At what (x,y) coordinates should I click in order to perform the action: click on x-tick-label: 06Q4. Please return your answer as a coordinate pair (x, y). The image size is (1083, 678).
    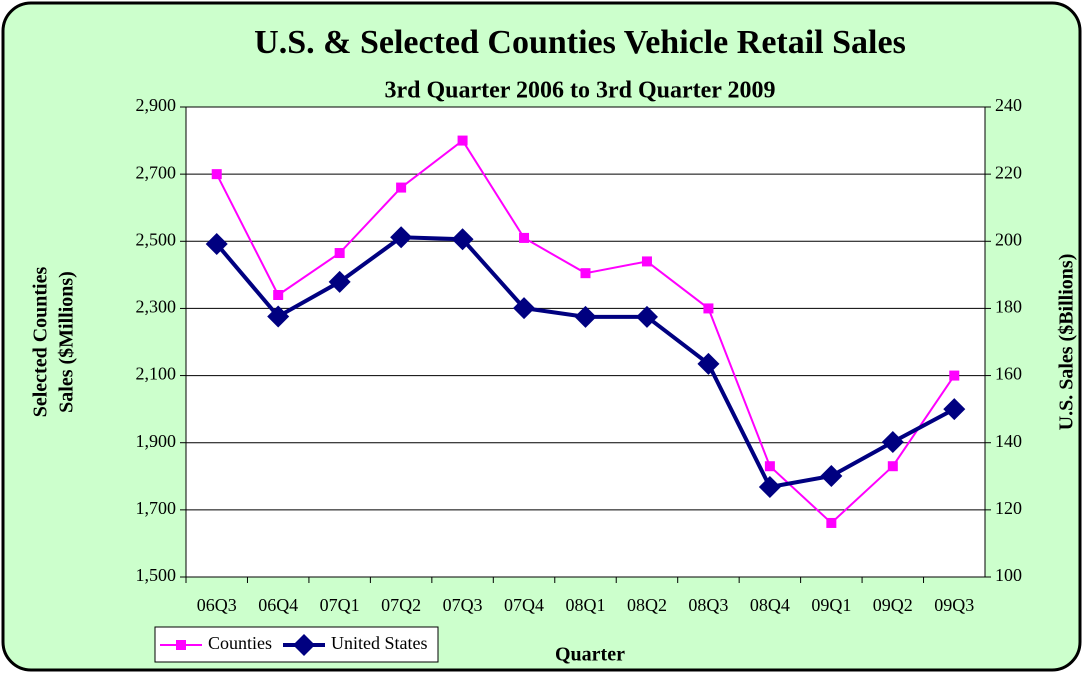
    Looking at the image, I should click on (278, 605).